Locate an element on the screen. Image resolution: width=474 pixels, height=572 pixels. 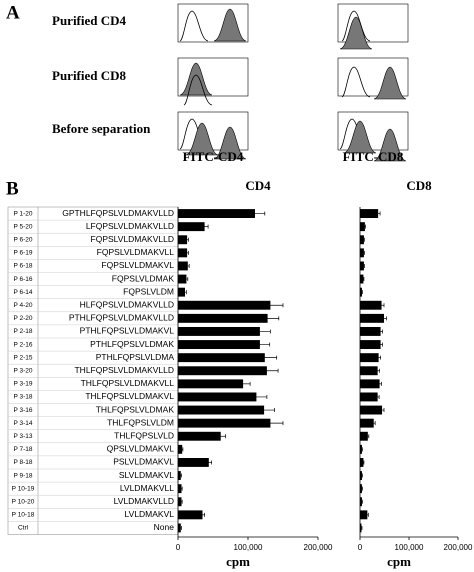
row-id: P 6-16 is located at coordinates (22, 279).